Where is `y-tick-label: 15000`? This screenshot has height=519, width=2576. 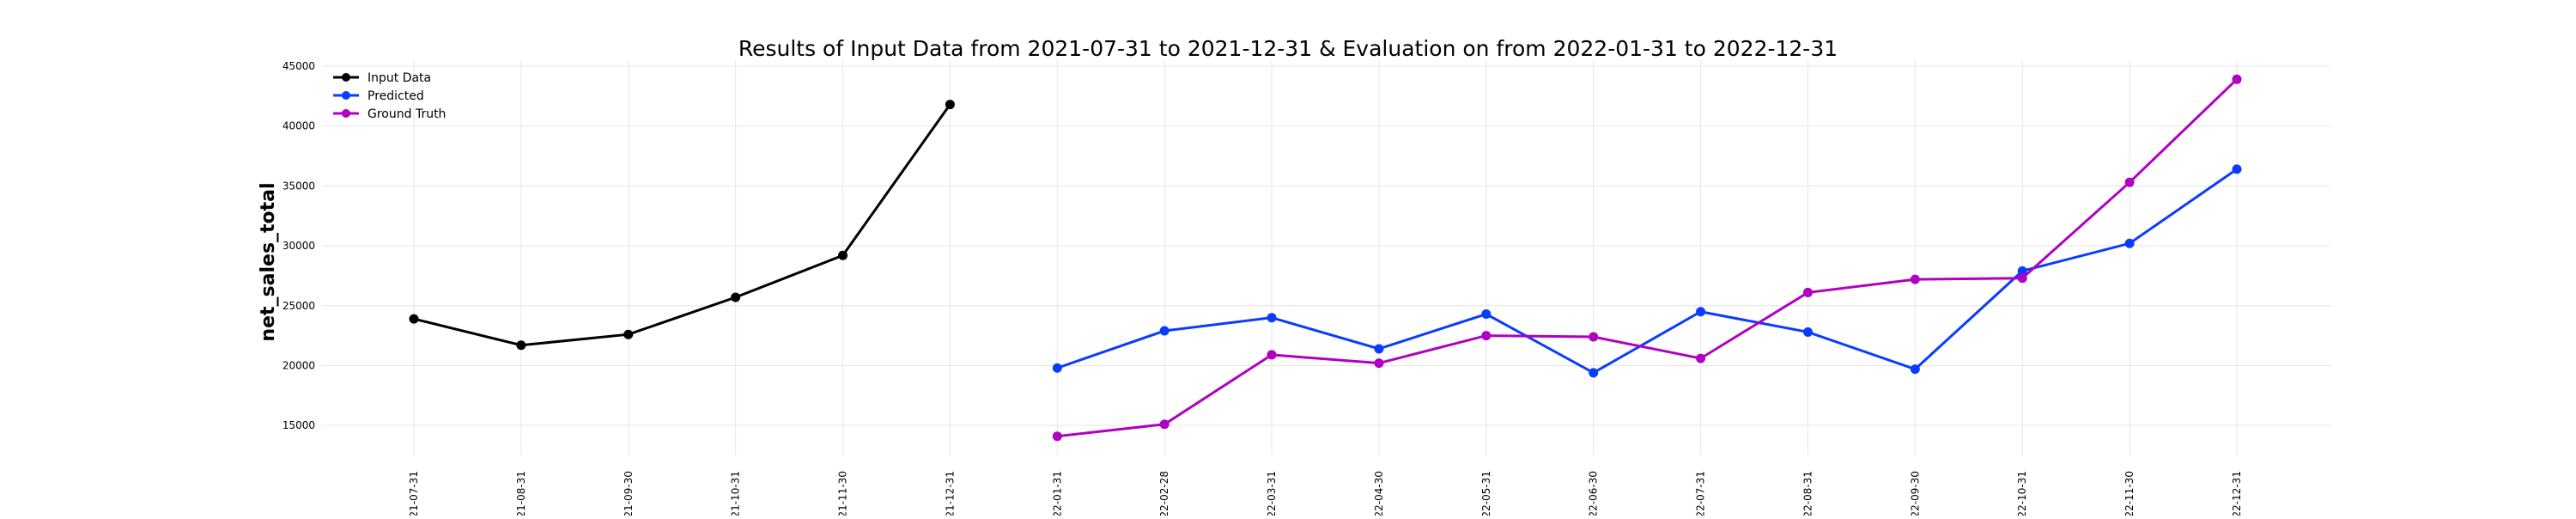 y-tick-label: 15000 is located at coordinates (299, 425).